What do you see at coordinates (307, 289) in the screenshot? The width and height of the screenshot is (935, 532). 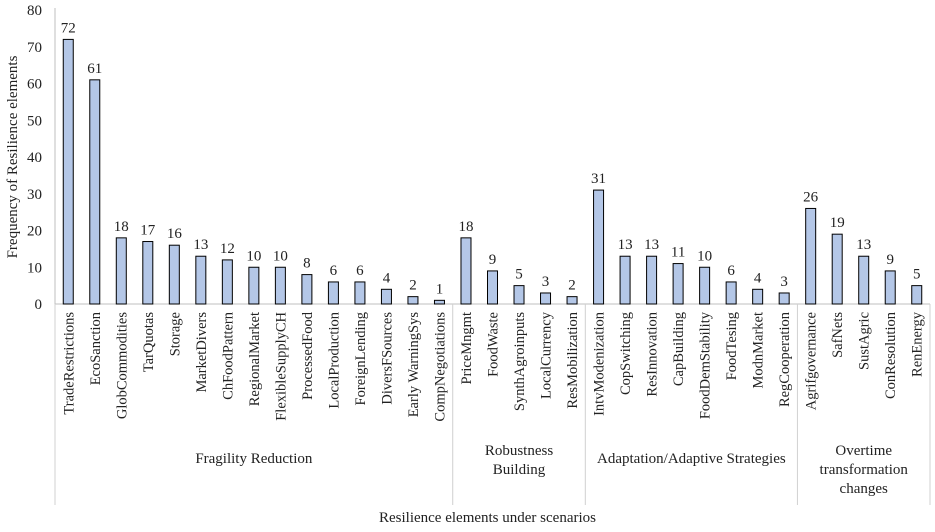 I see `bar-processedfood` at bounding box center [307, 289].